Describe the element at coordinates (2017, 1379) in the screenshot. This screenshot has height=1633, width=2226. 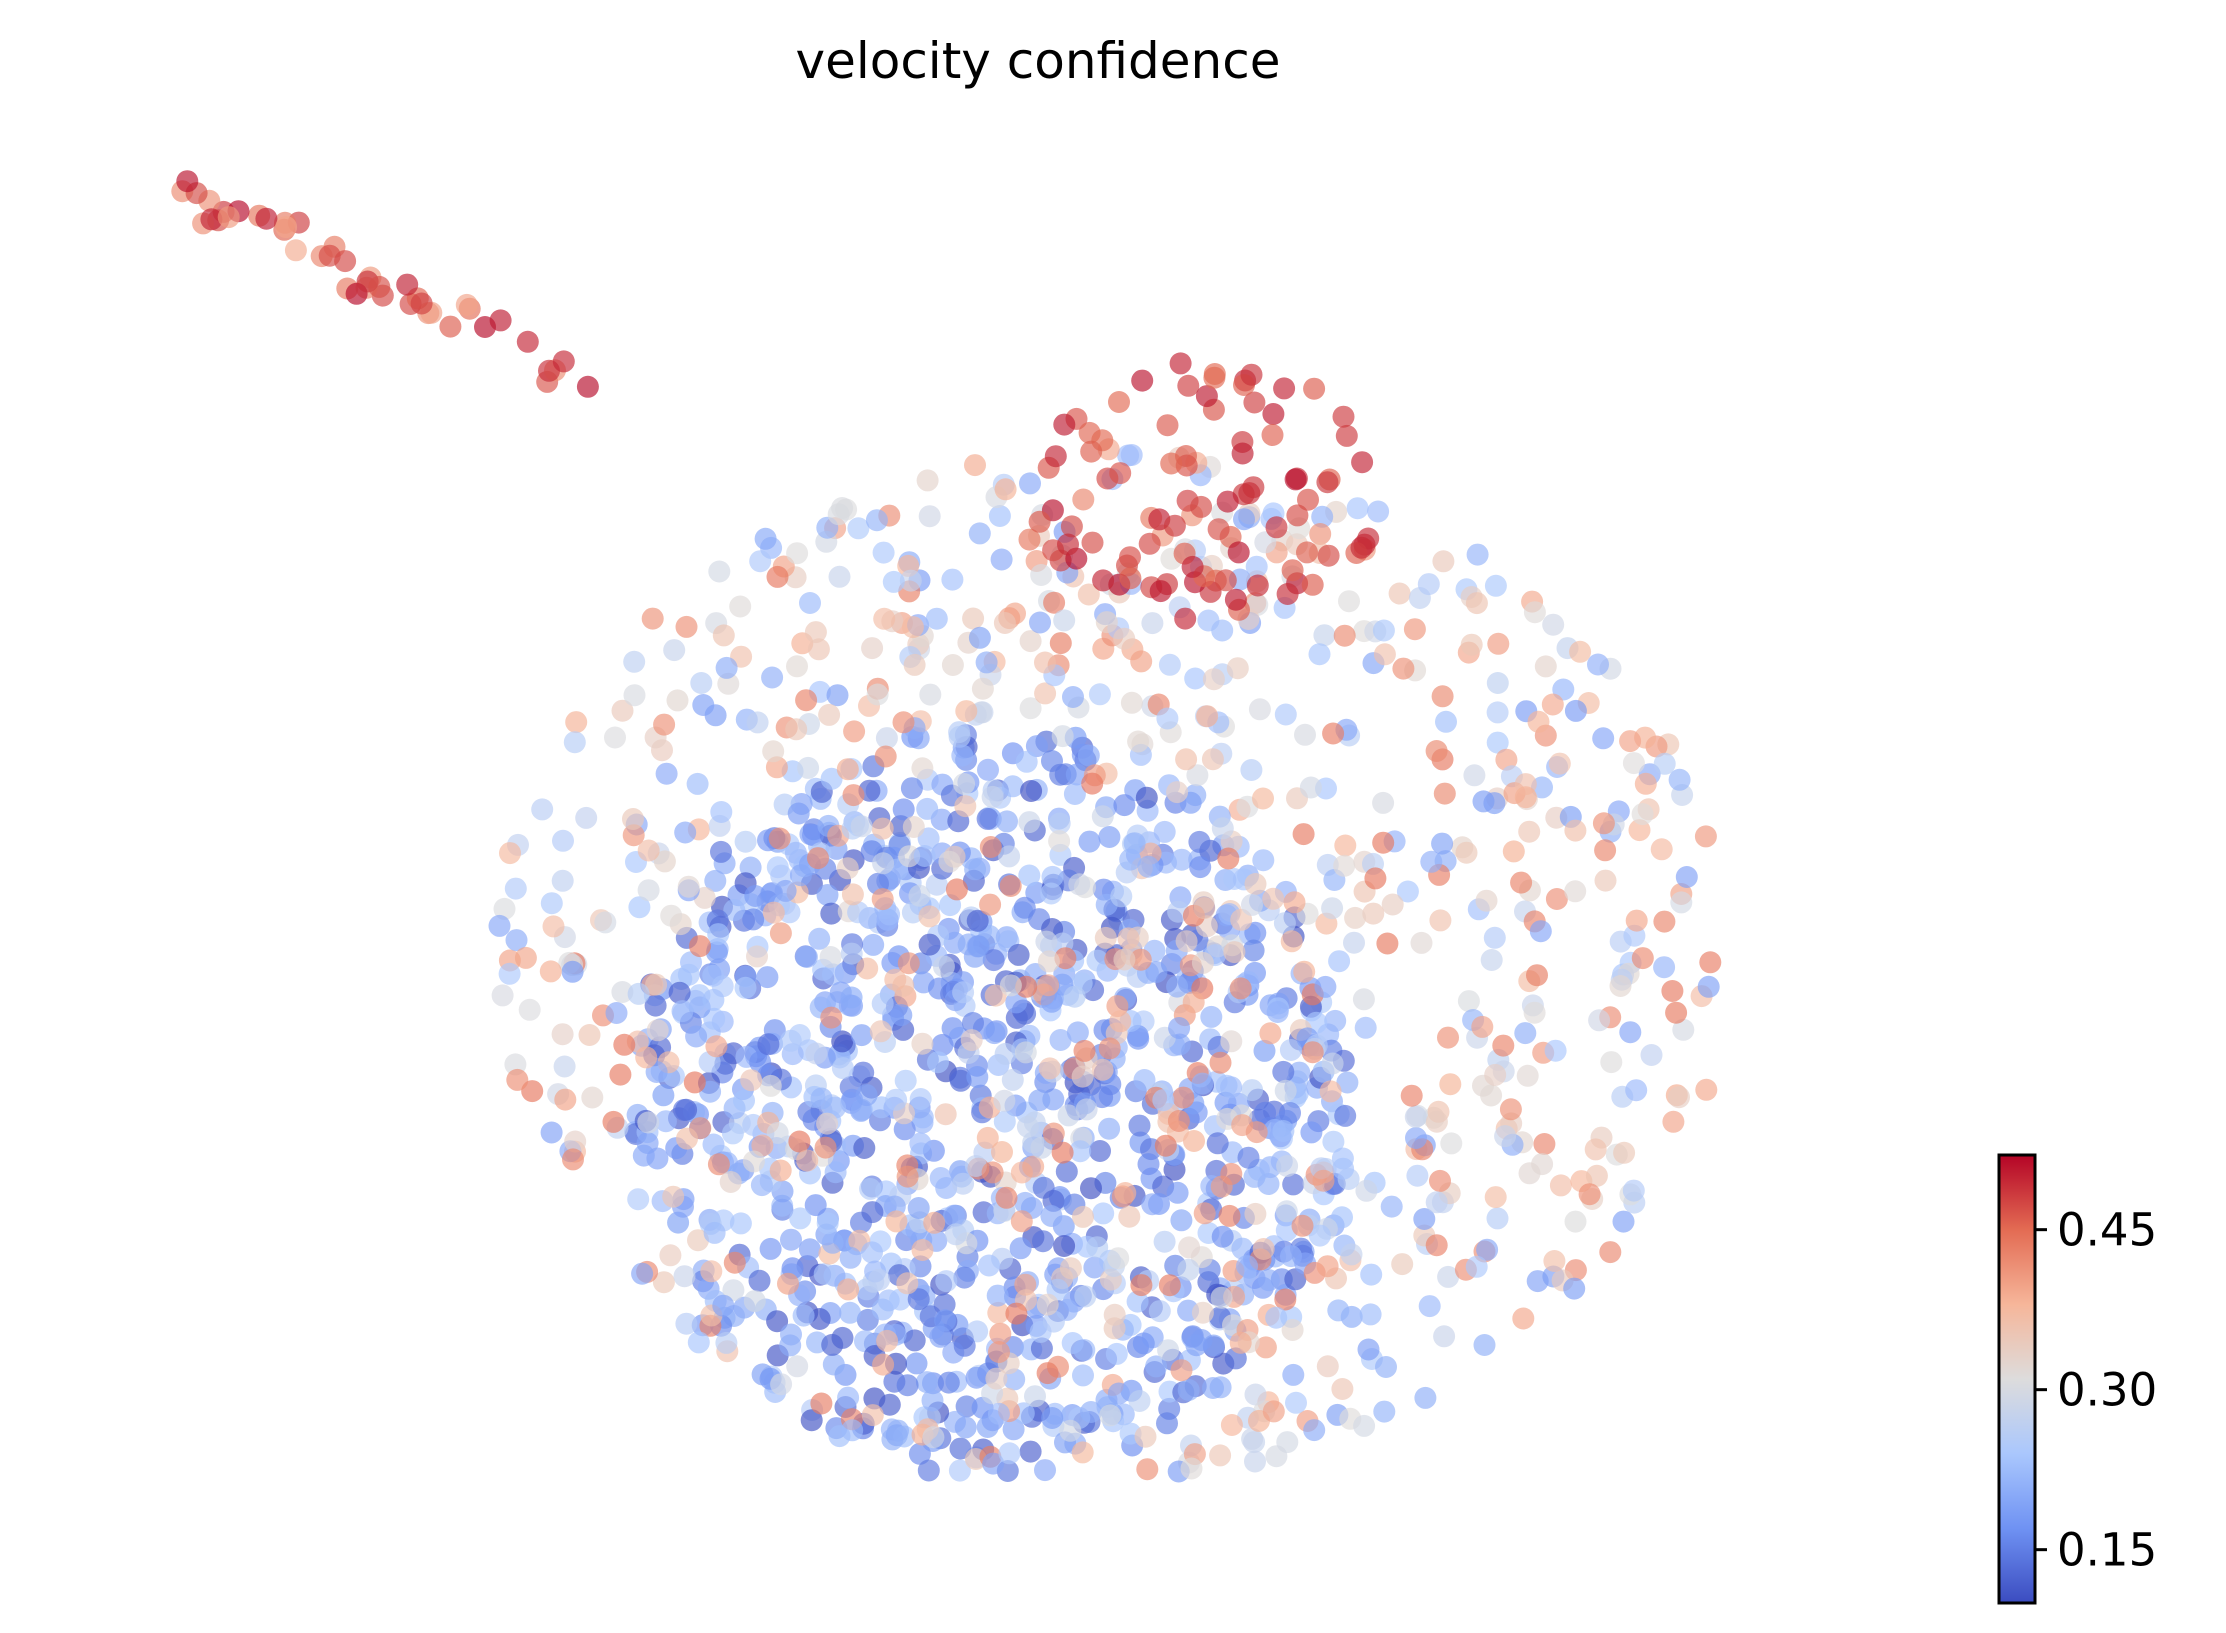
I see `colorbar-frame` at that location.